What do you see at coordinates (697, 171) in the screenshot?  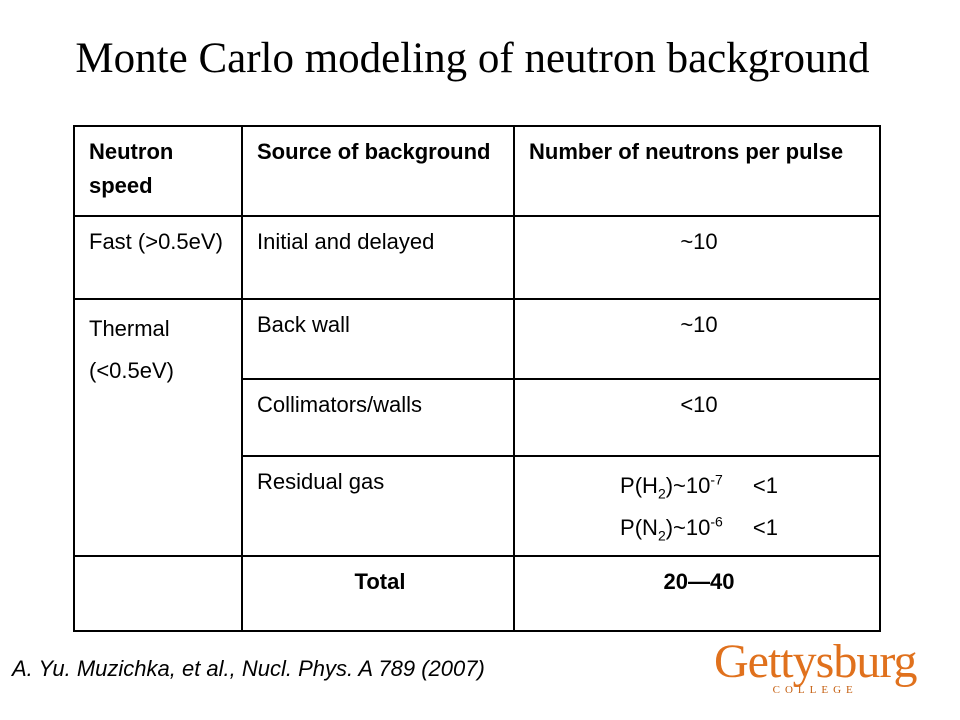 I see `header-cell: Number of neutrons per pulse` at bounding box center [697, 171].